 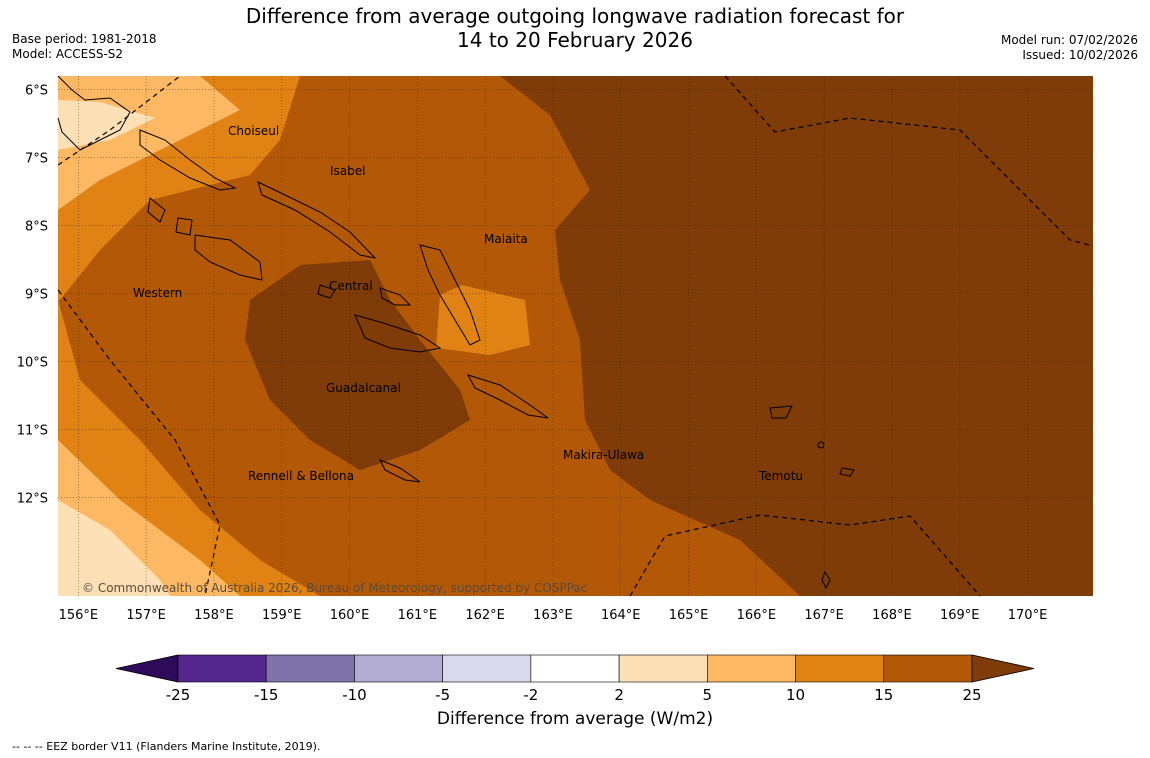 I want to click on isabel-coast, so click(x=317, y=220).